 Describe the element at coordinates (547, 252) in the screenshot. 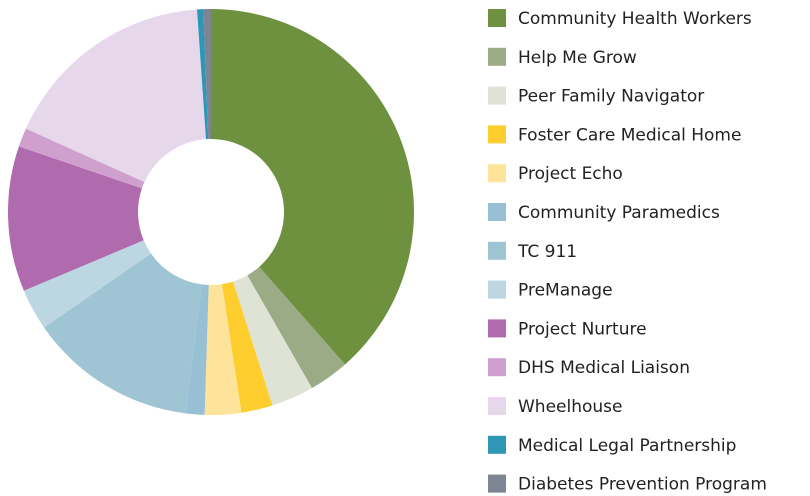

I see `legend-label: TC 911` at that location.